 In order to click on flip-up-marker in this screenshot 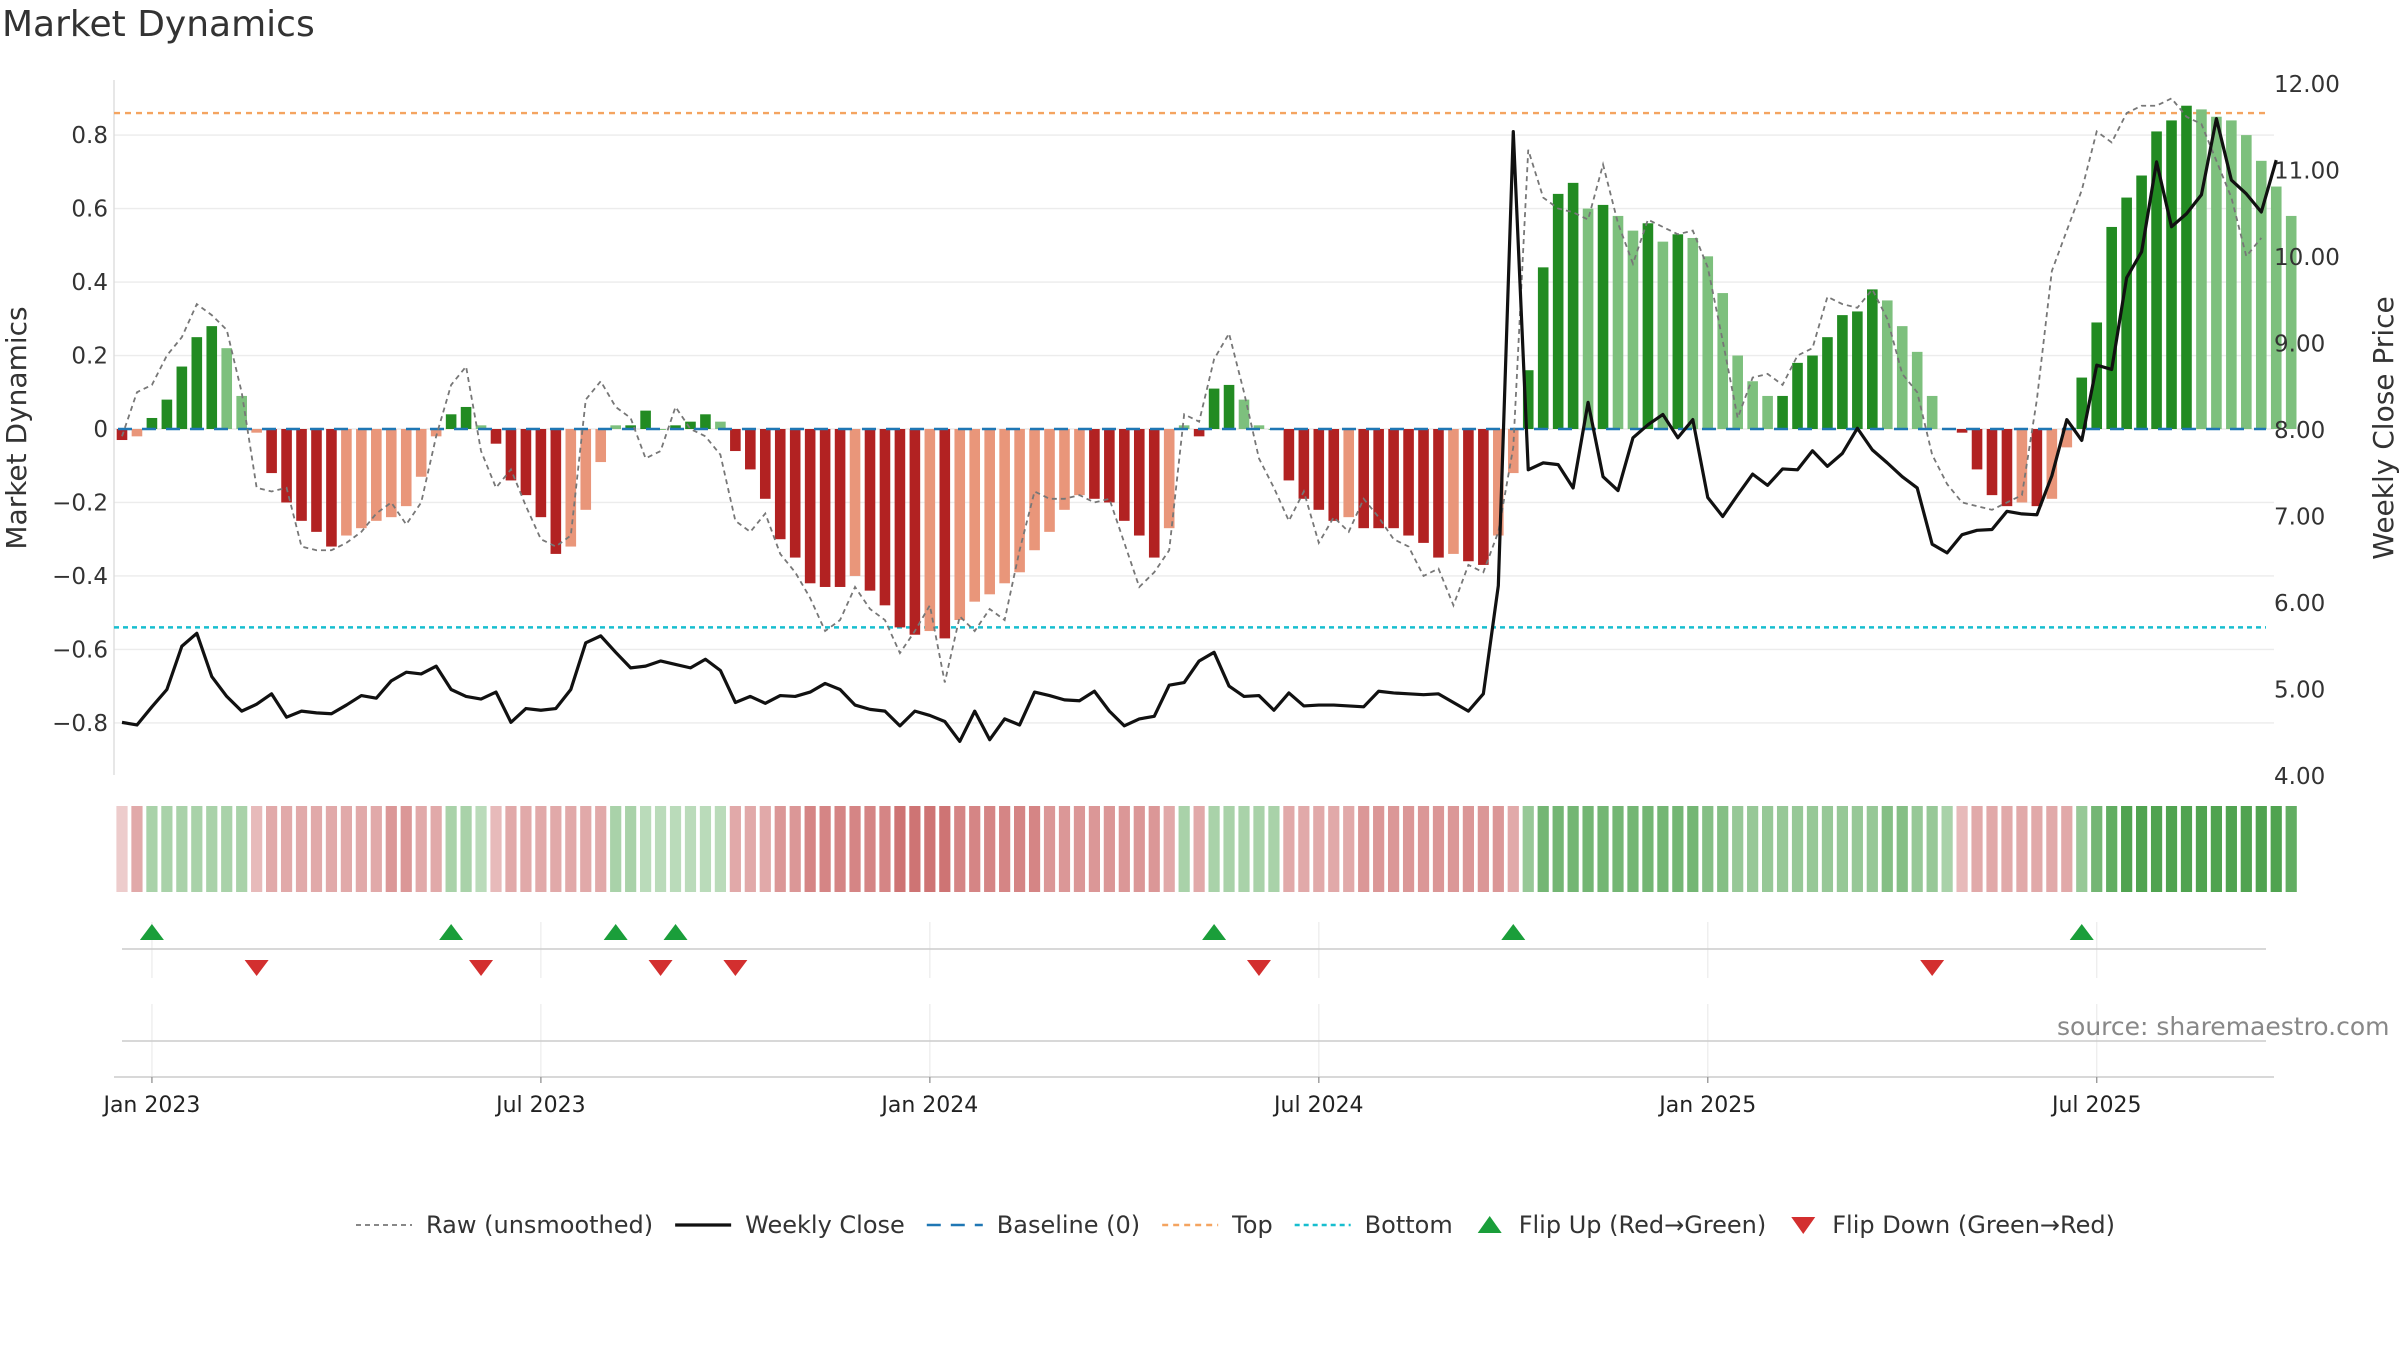, I will do `click(451, 932)`.